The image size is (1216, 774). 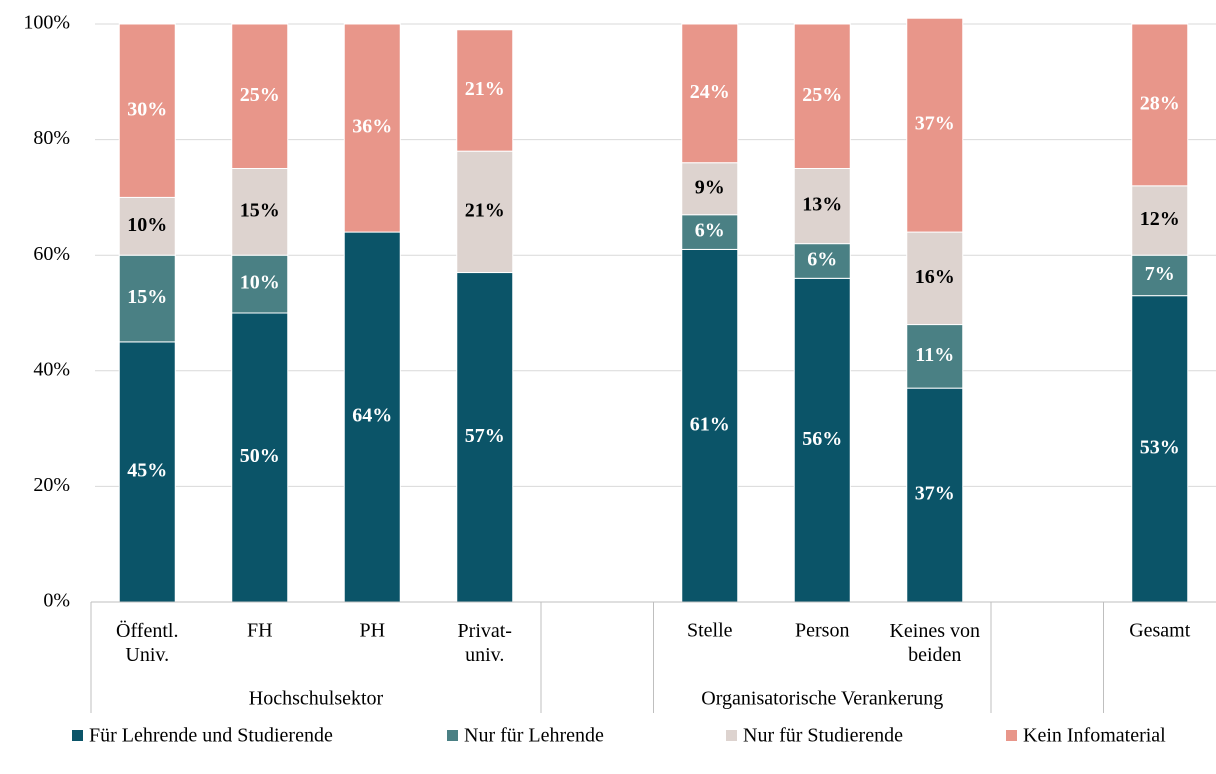 What do you see at coordinates (710, 631) in the screenshot?
I see `x-tick-label: Stelle` at bounding box center [710, 631].